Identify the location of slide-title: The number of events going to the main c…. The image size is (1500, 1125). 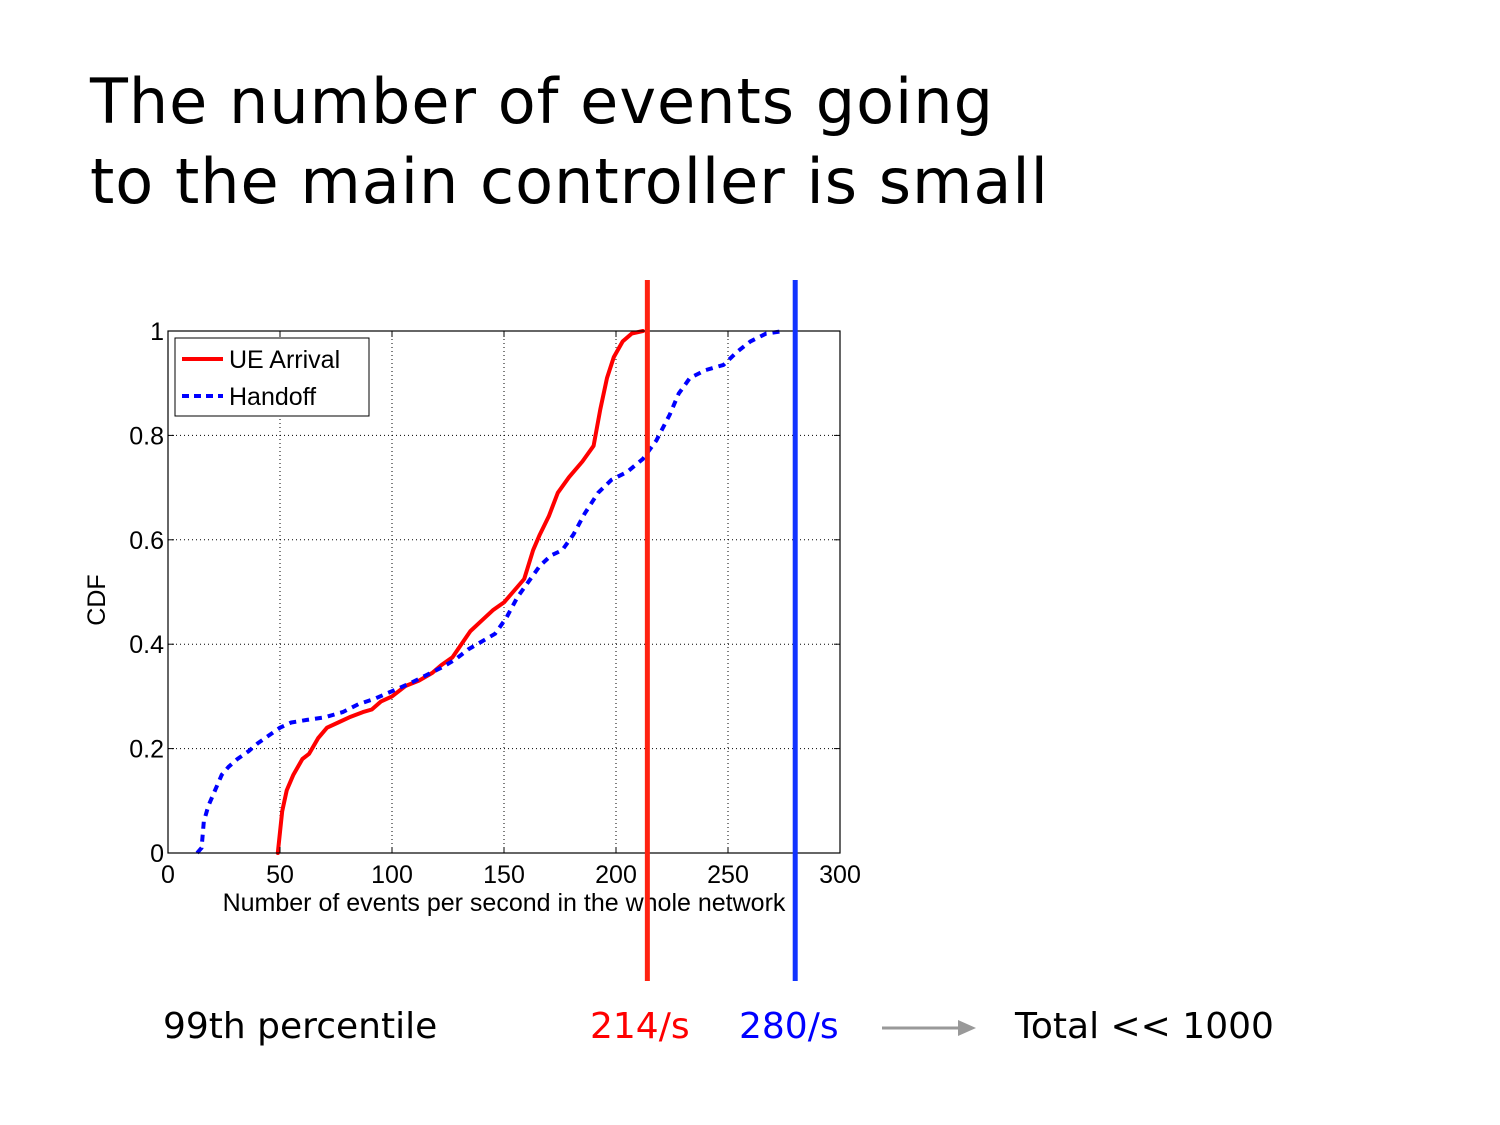
(569, 142).